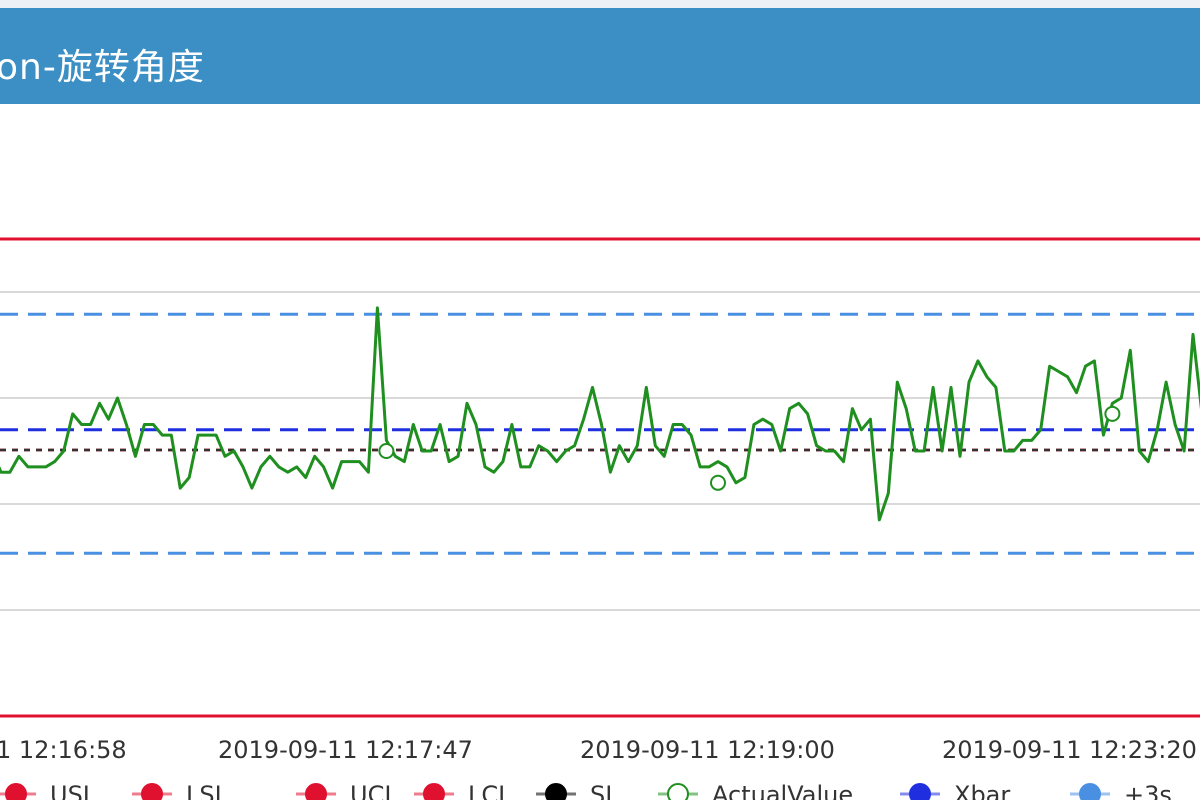 Image resolution: width=1200 pixels, height=800 pixels. I want to click on x-tick-label-3: 2019-09-11 12:23:20, so click(1069, 750).